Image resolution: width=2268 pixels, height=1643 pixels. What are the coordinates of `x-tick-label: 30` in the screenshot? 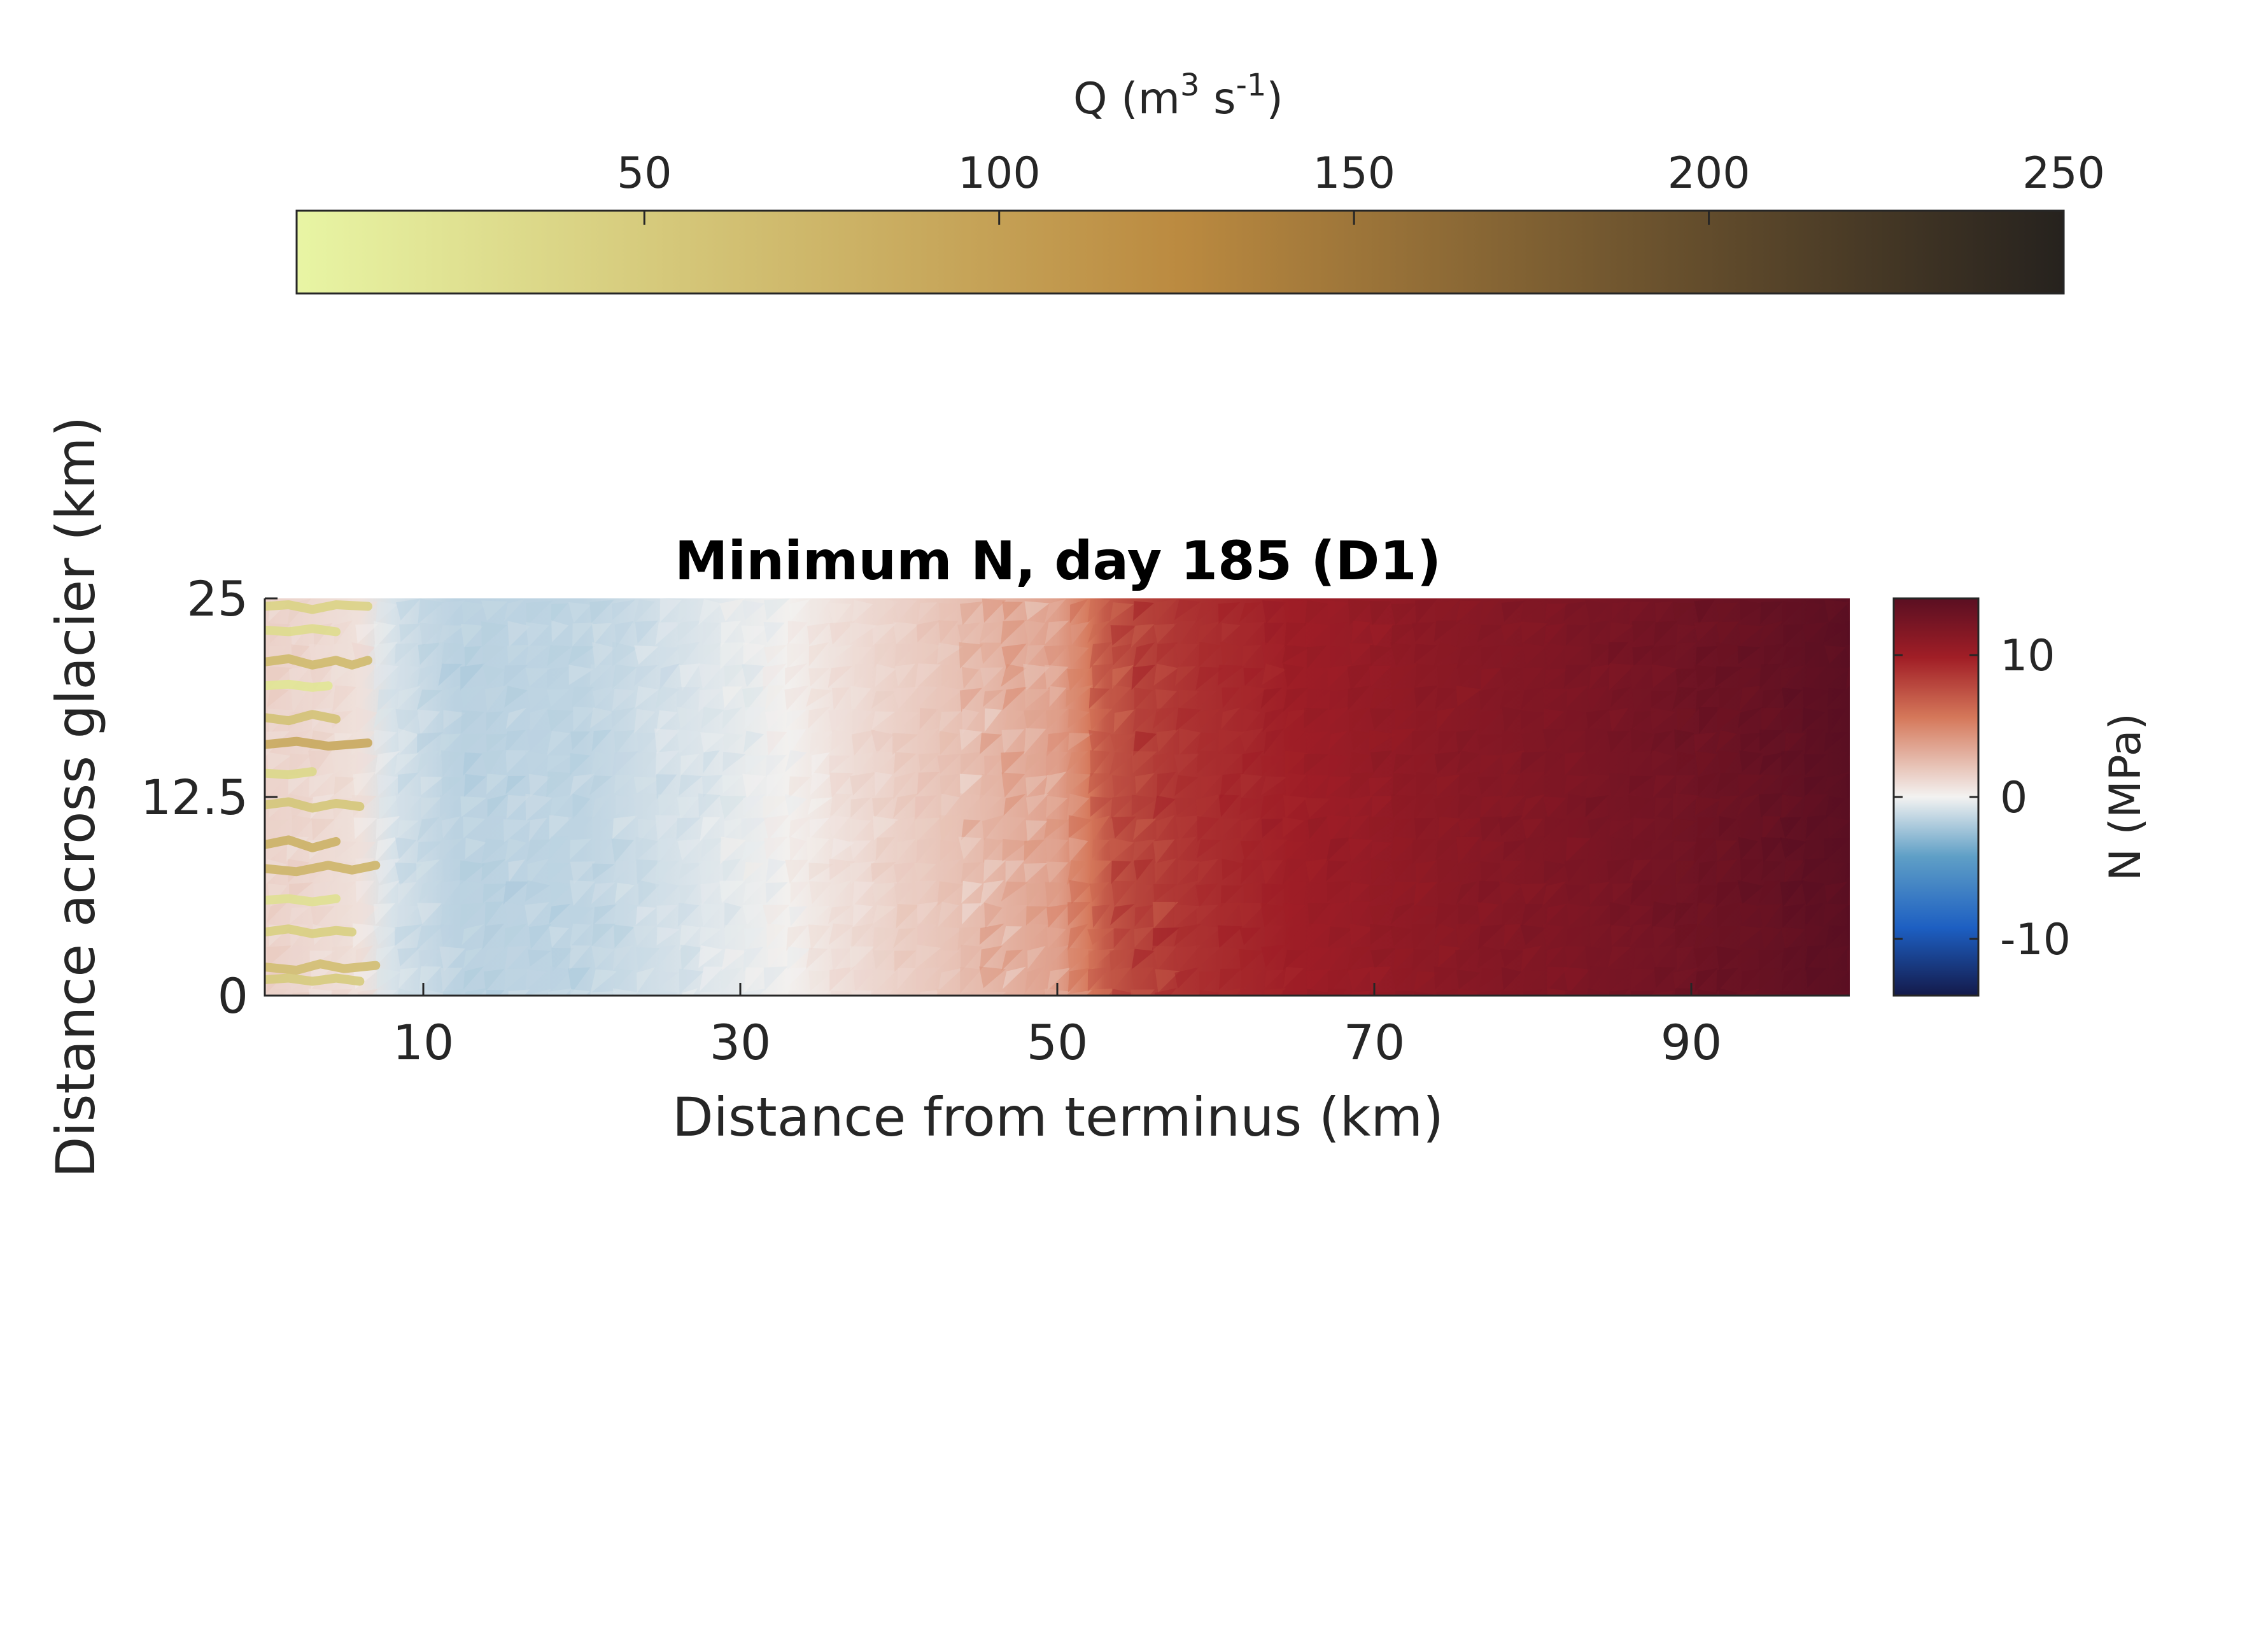 It's located at (741, 1042).